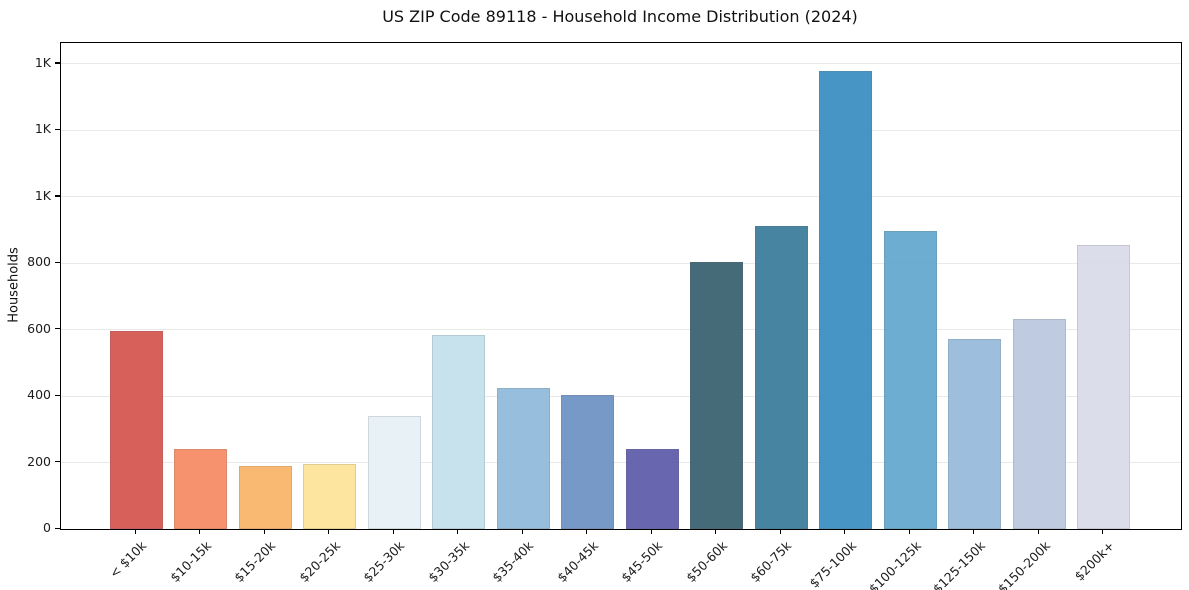 The width and height of the screenshot is (1189, 590). Describe the element at coordinates (39, 395) in the screenshot. I see `y-tick-label: 400` at that location.